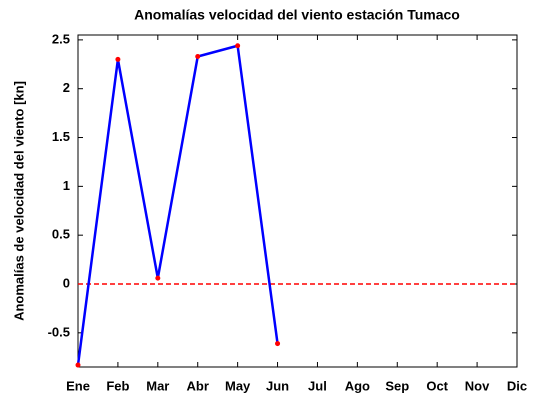  I want to click on x-tick-label: May, so click(238, 385).